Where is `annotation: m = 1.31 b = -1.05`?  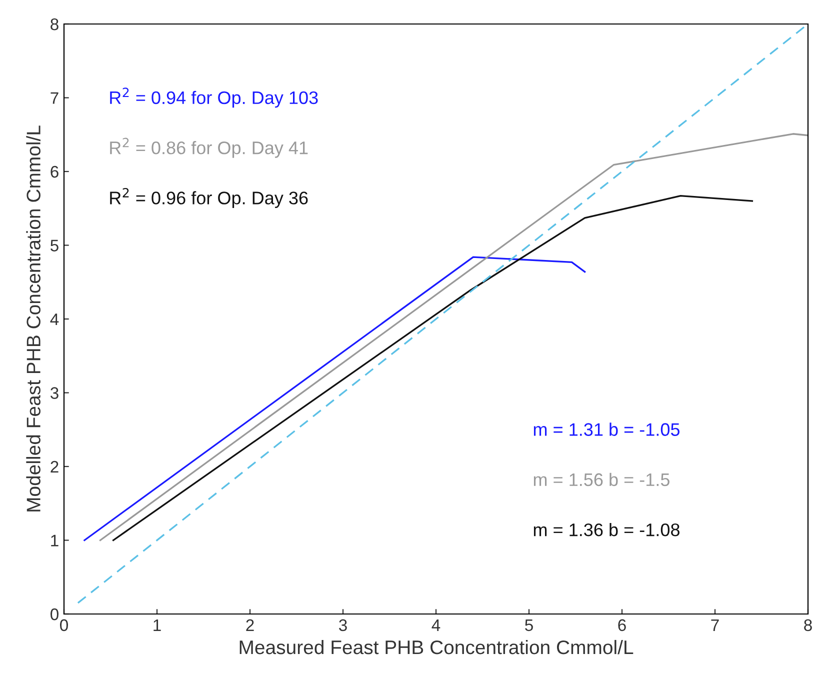
annotation: m = 1.31 b = -1.05 is located at coordinates (607, 429).